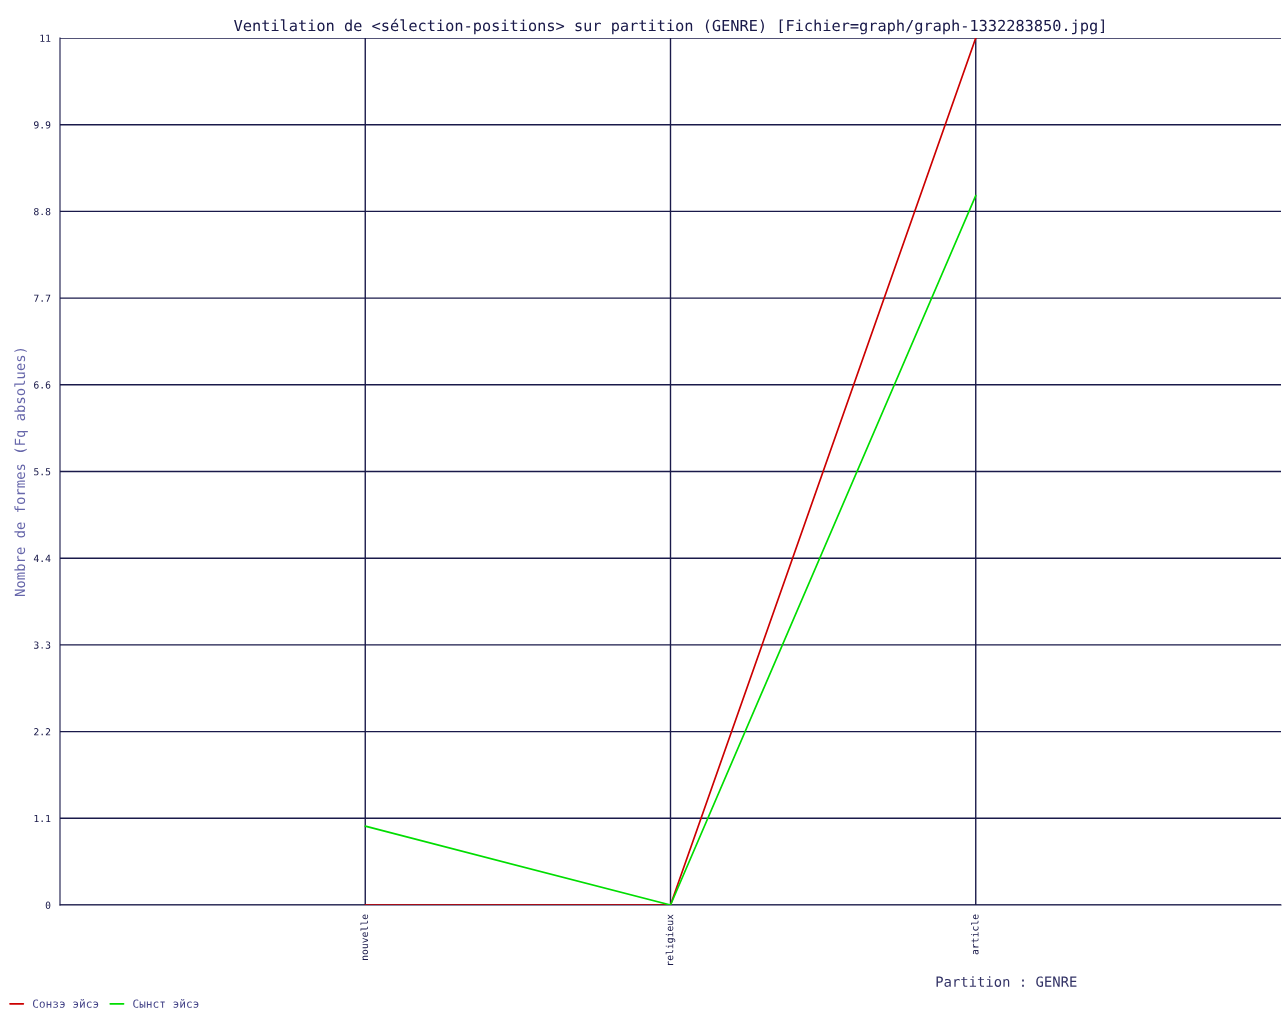 The width and height of the screenshot is (1282, 1020). I want to click on x-axis-title: Partition : GENRE, so click(1006, 981).